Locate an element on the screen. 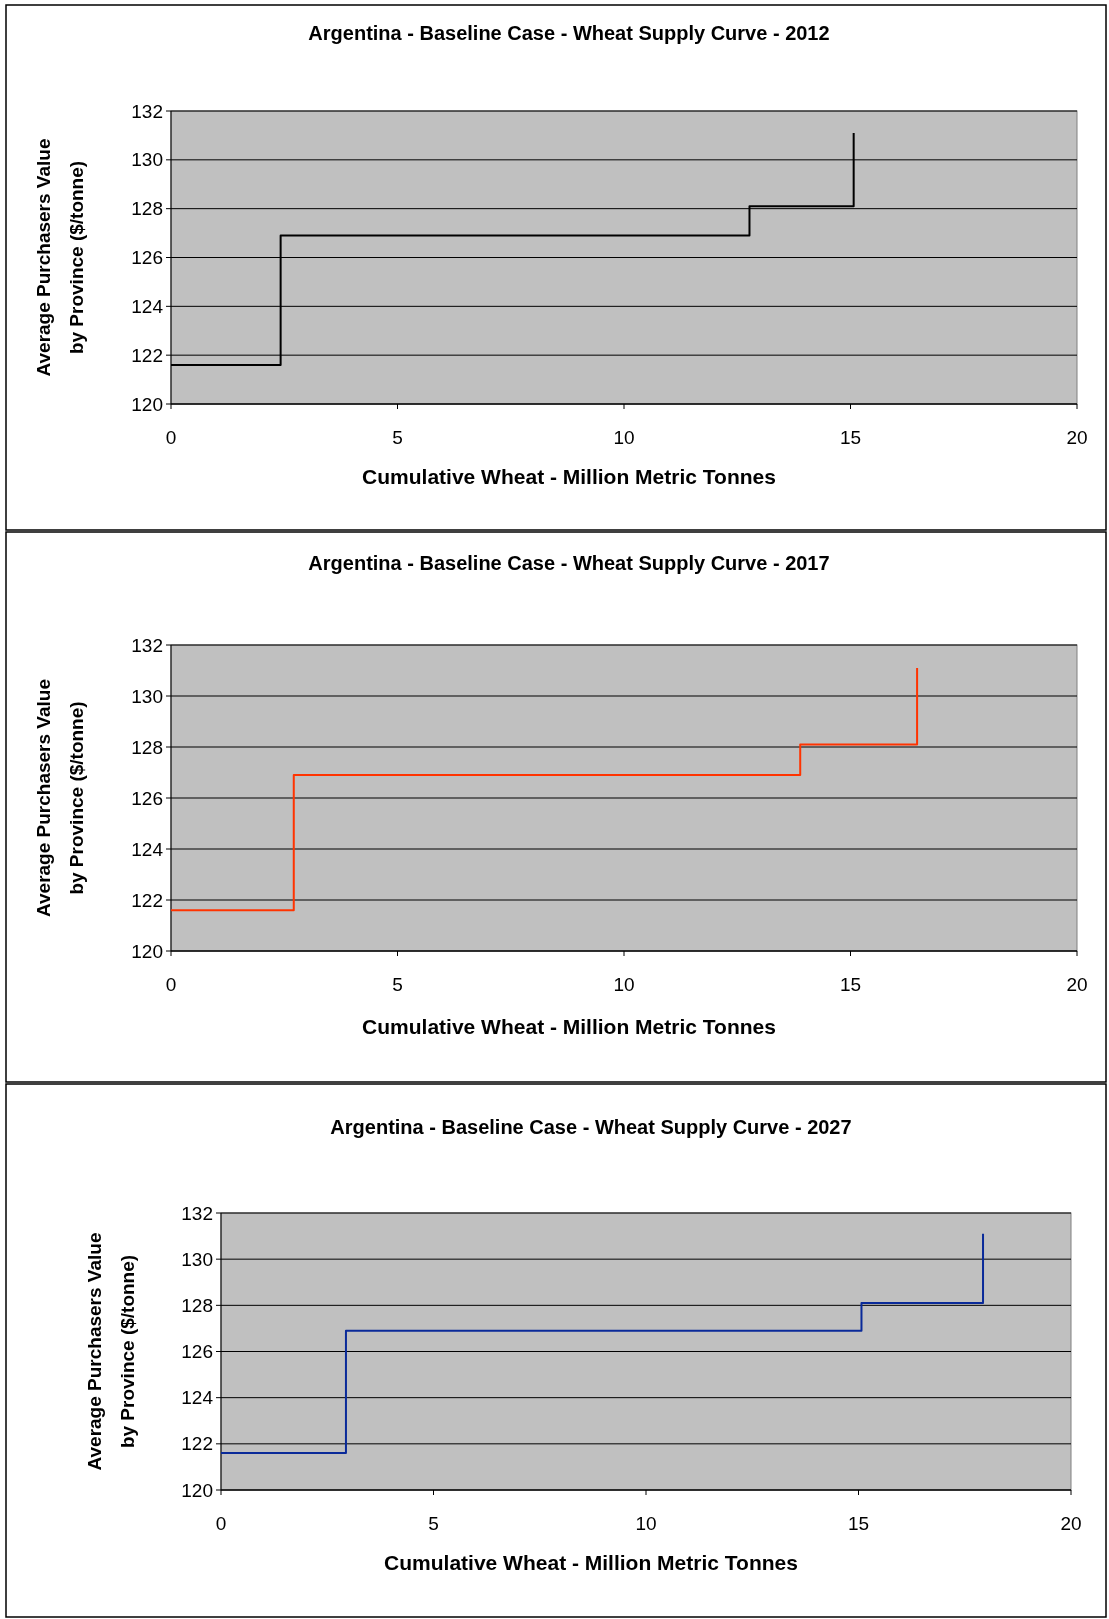 The image size is (1109, 1619). chart-title: Argentina - Baseline Case - Wheat Supply Curve - 2027 is located at coordinates (591, 1127).